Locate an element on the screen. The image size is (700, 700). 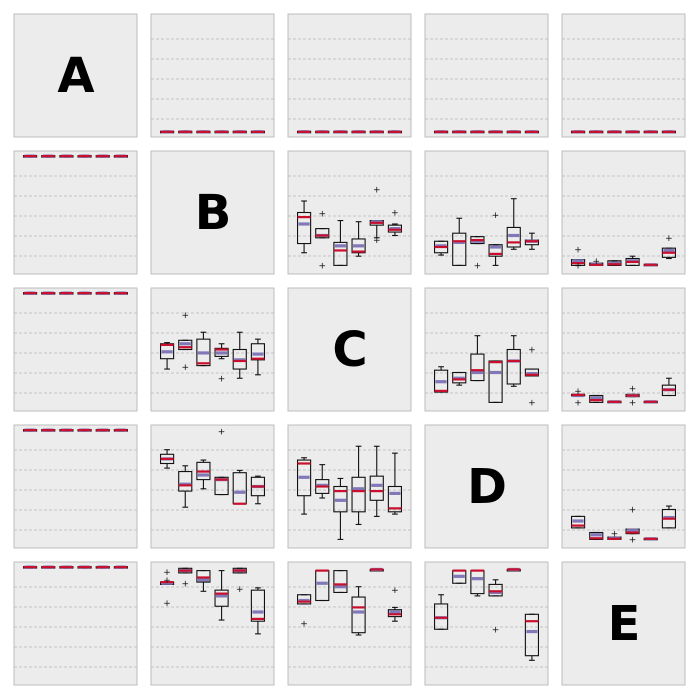
box-1: ++ is located at coordinates (322, 240).